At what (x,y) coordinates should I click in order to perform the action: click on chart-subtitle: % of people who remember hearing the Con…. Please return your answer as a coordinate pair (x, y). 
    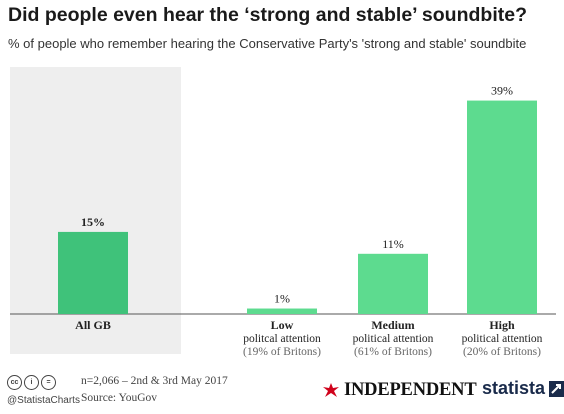
    Looking at the image, I should click on (267, 43).